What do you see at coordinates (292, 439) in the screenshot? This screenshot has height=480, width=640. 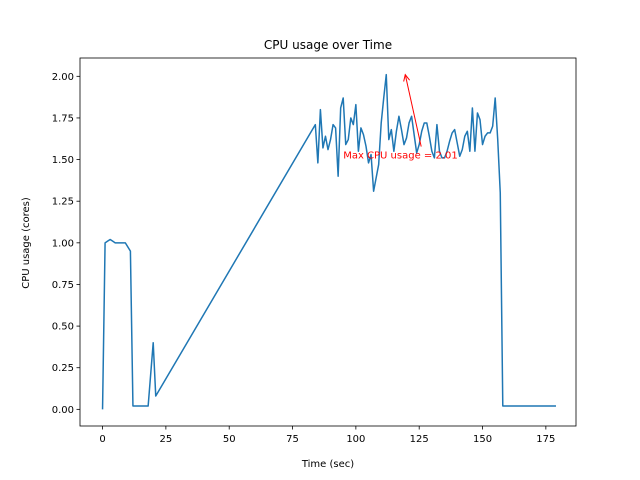 I see `x-tick-label: 75` at bounding box center [292, 439].